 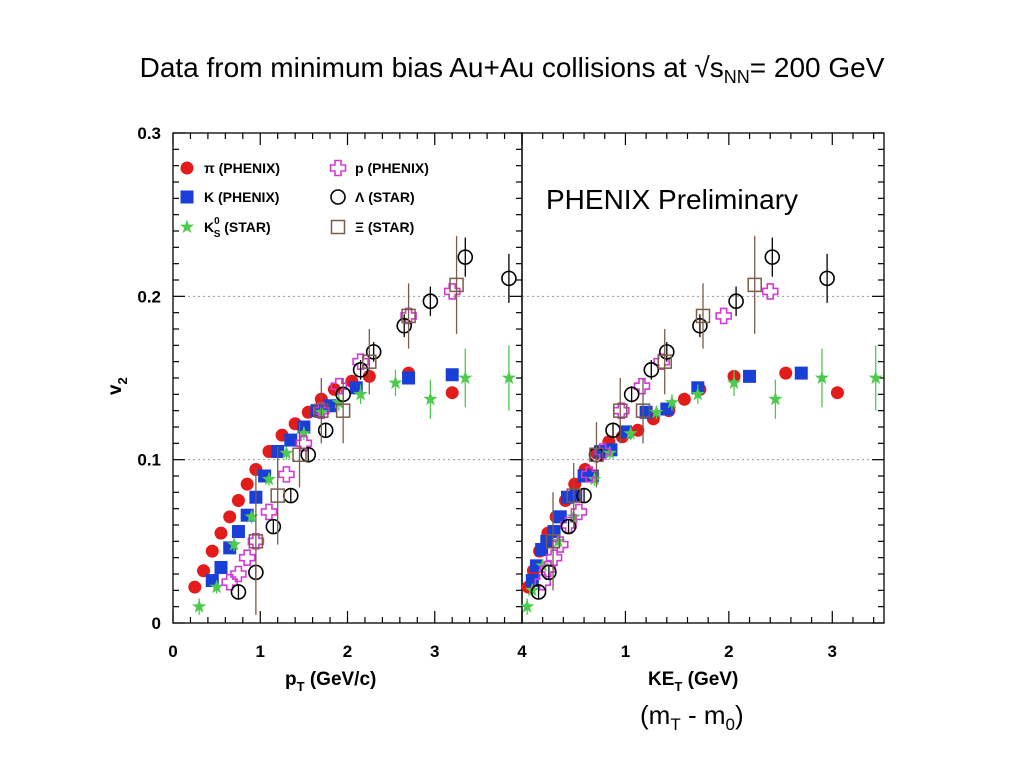 What do you see at coordinates (149, 296) in the screenshot?
I see `y-tick-label: 0.2` at bounding box center [149, 296].